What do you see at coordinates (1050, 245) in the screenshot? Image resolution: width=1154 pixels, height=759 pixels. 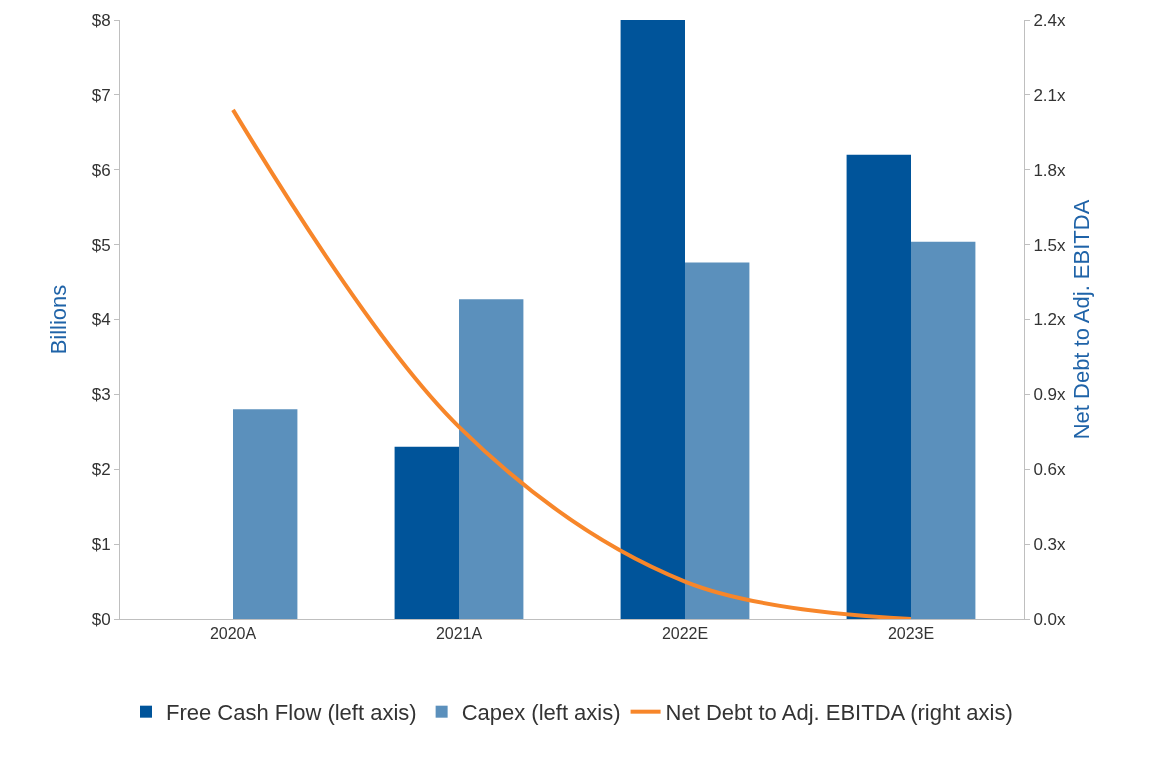 I see `y2-tick-label: 1.5x` at bounding box center [1050, 245].